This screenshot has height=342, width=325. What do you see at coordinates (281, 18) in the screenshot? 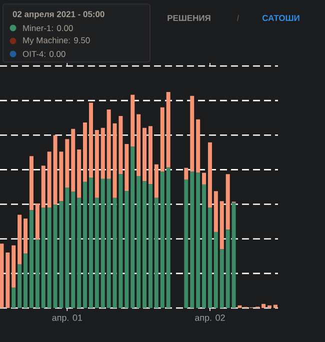
I see `text: САТОШИ` at bounding box center [281, 18].